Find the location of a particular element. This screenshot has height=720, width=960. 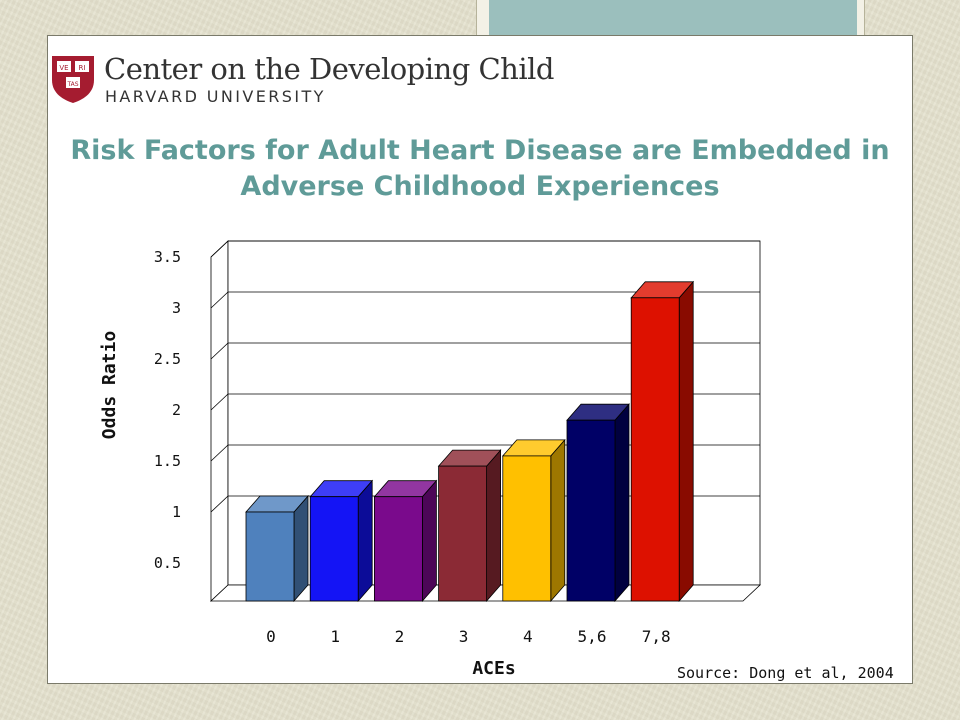

x-tick-label: 2 is located at coordinates (400, 636).